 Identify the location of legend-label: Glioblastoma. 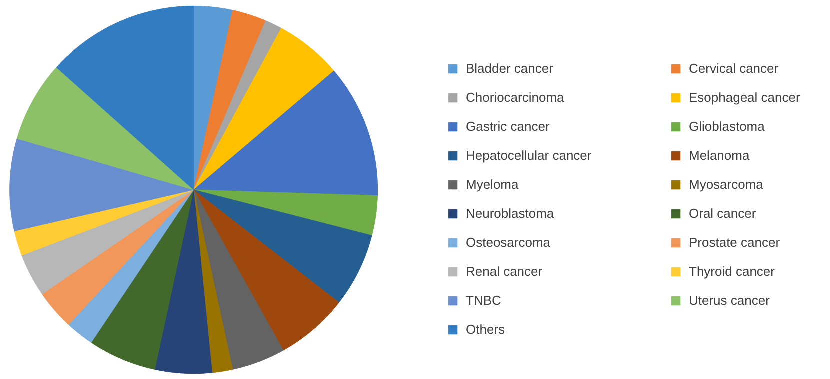
(727, 126).